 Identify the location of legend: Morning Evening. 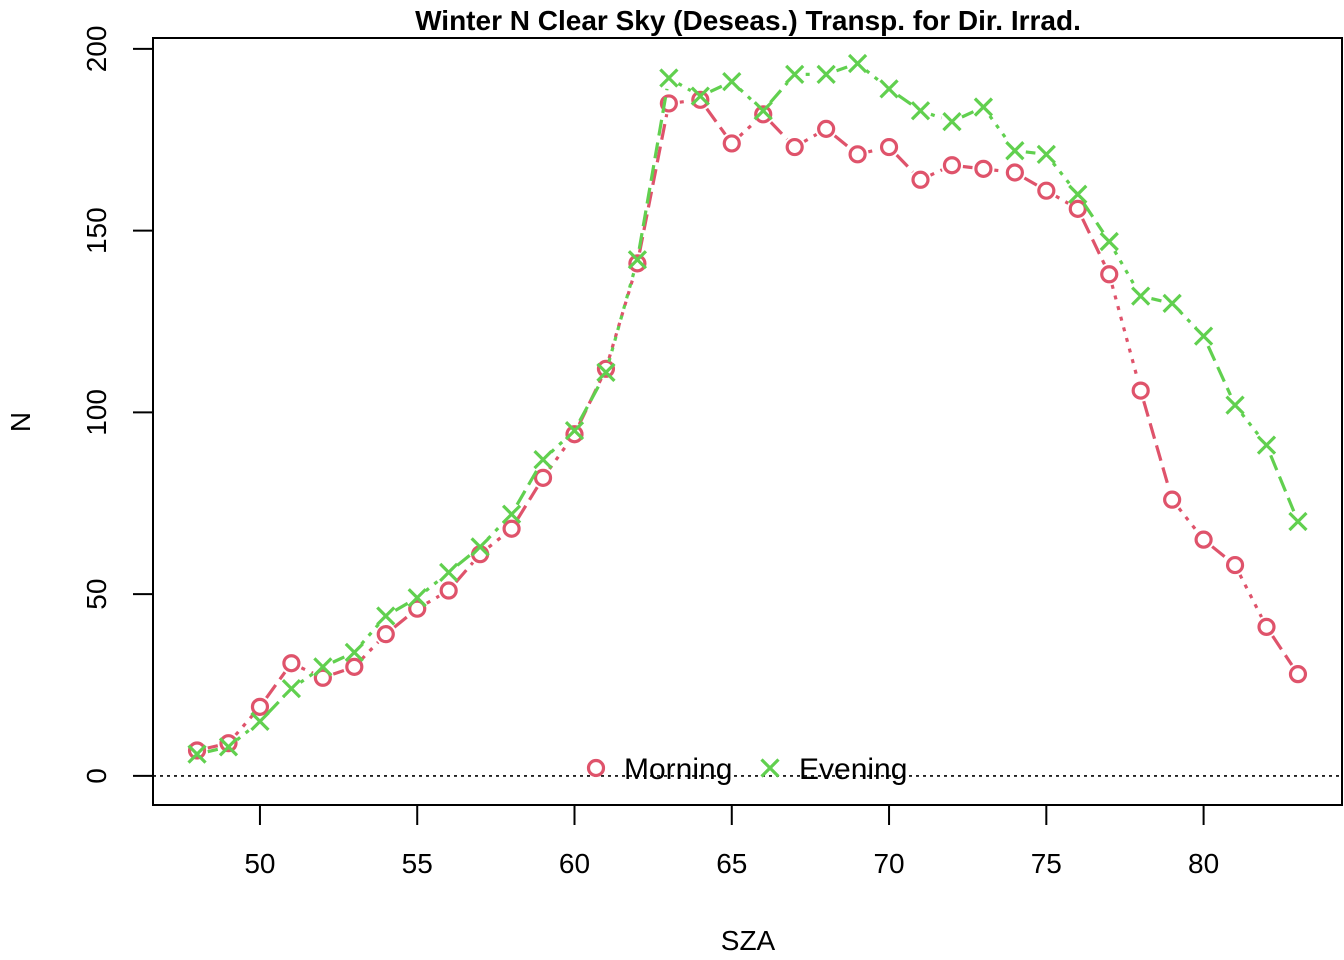
(746, 769).